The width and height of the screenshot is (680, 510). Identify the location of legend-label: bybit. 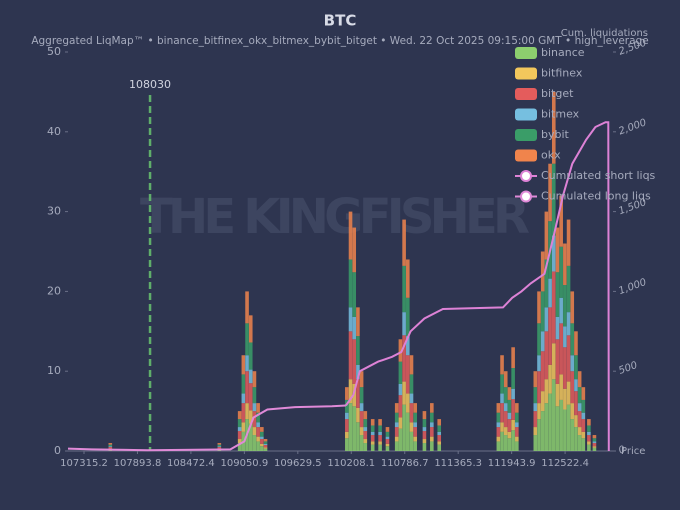
(555, 134).